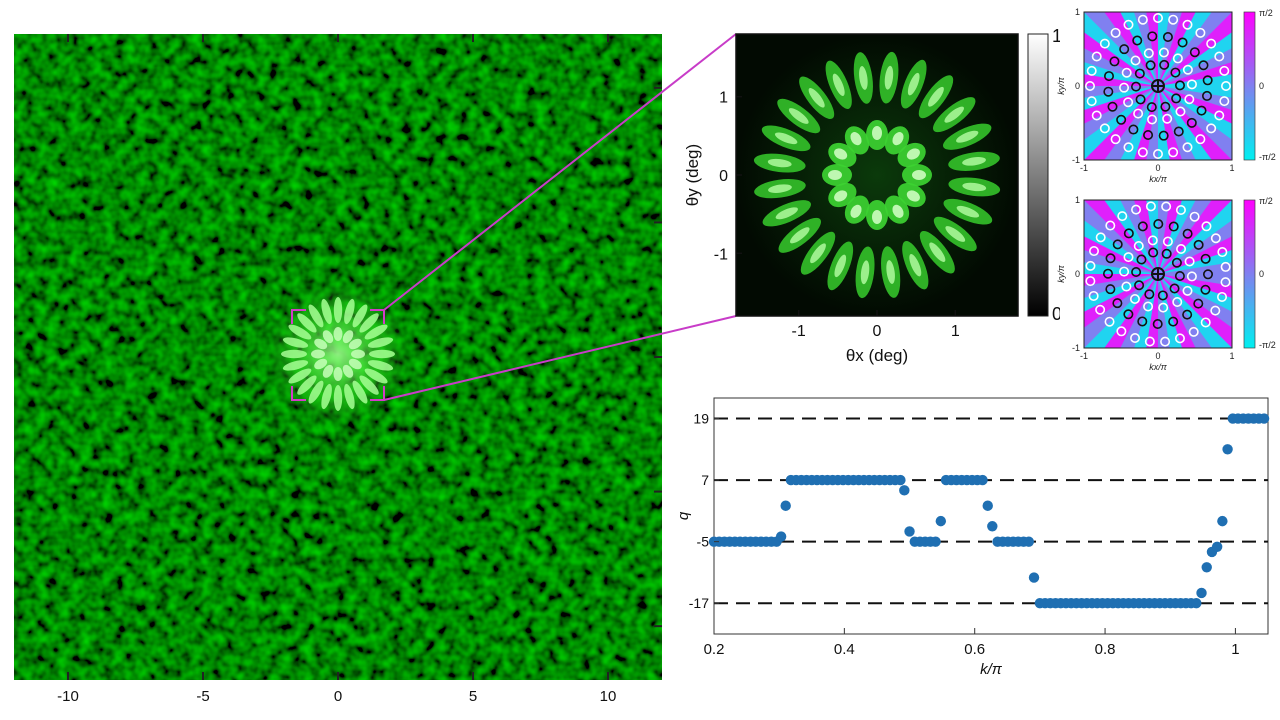  Describe the element at coordinates (203, 696) in the screenshot. I see `far-field-x-tick: -5` at that location.